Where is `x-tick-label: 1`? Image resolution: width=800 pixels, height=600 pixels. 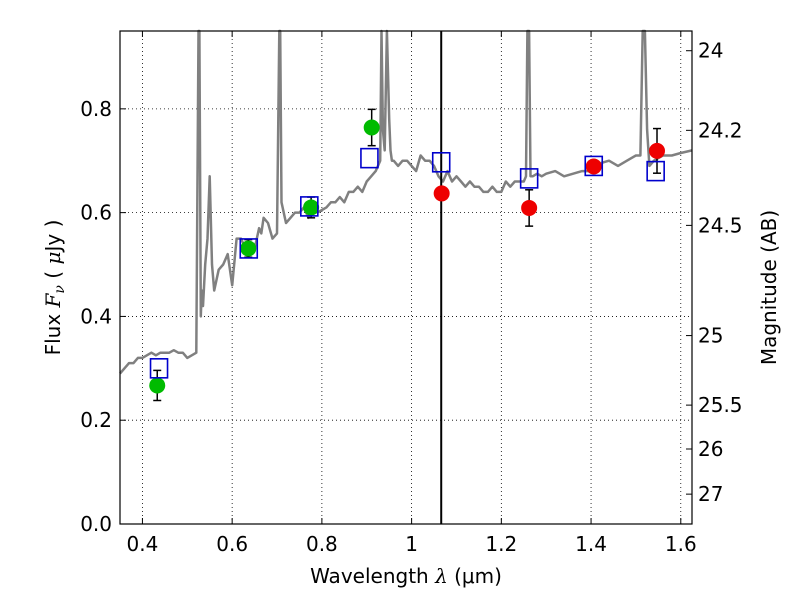
x-tick-label: 1 is located at coordinates (411, 544).